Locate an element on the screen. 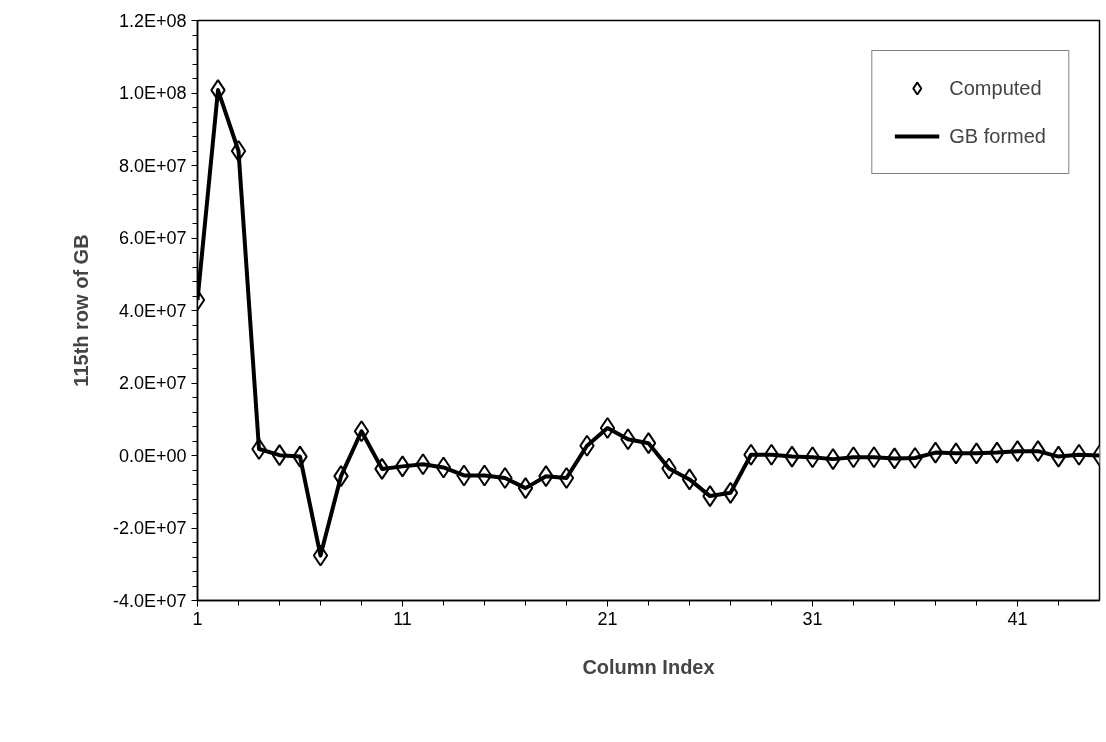 The width and height of the screenshot is (1106, 742). y-tick-label: 1.2E+08 is located at coordinates (152, 20).